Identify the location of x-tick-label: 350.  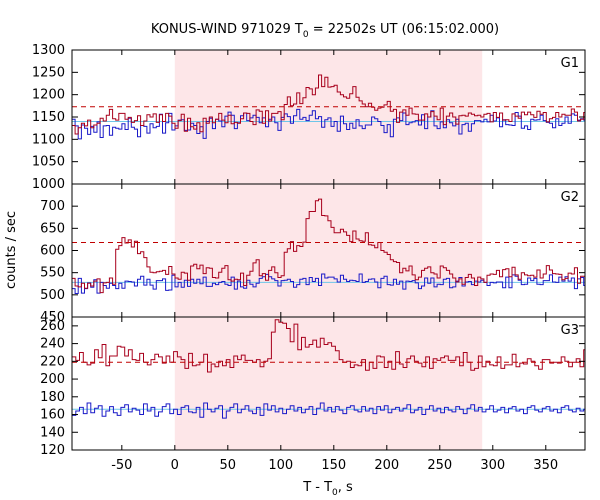
(545, 465).